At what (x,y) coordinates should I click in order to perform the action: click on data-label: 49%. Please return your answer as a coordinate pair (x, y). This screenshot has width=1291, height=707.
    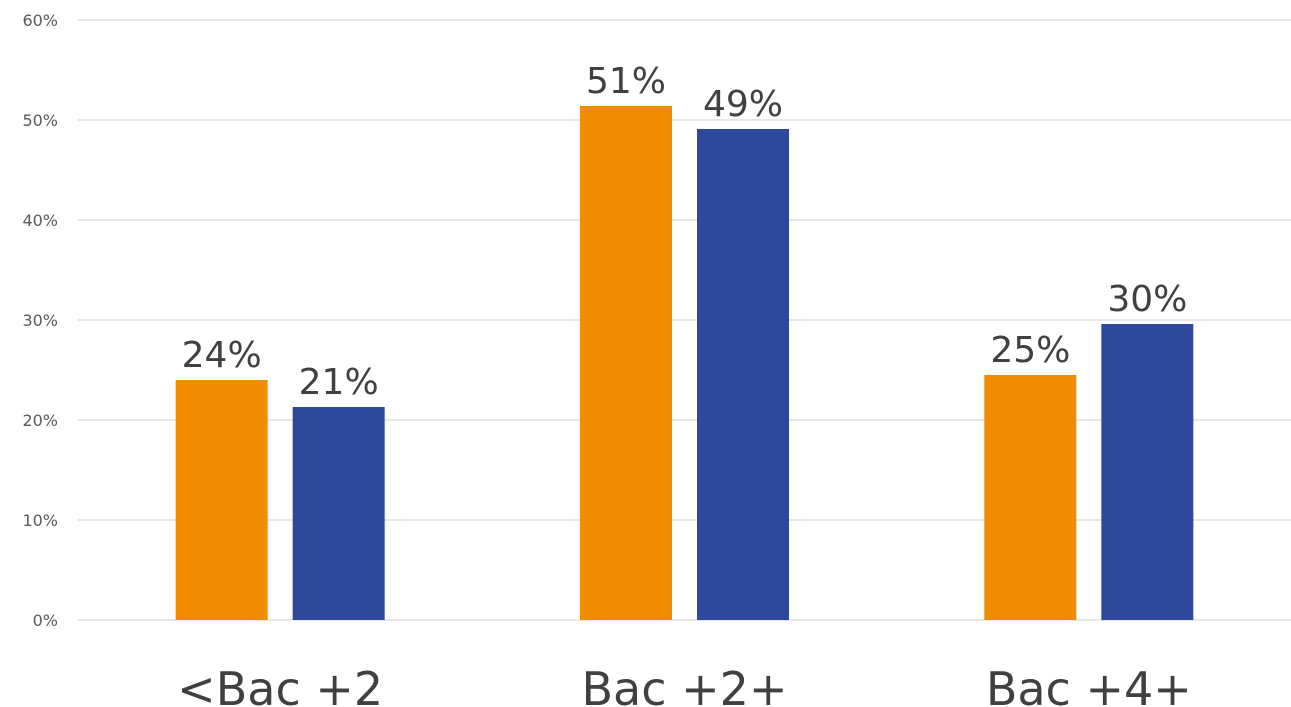
    Looking at the image, I should click on (743, 104).